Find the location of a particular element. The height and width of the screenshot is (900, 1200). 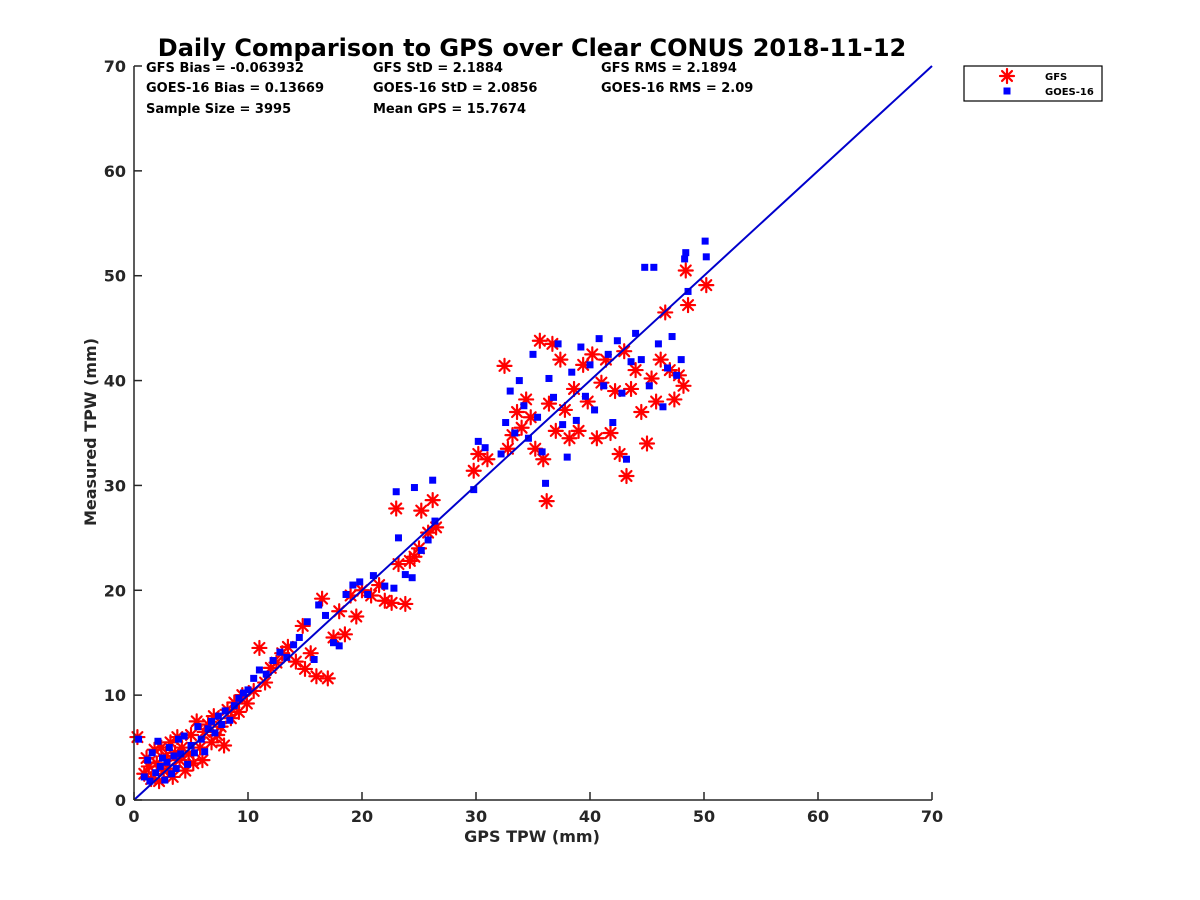

x-tick-label: 20 is located at coordinates (362, 816).